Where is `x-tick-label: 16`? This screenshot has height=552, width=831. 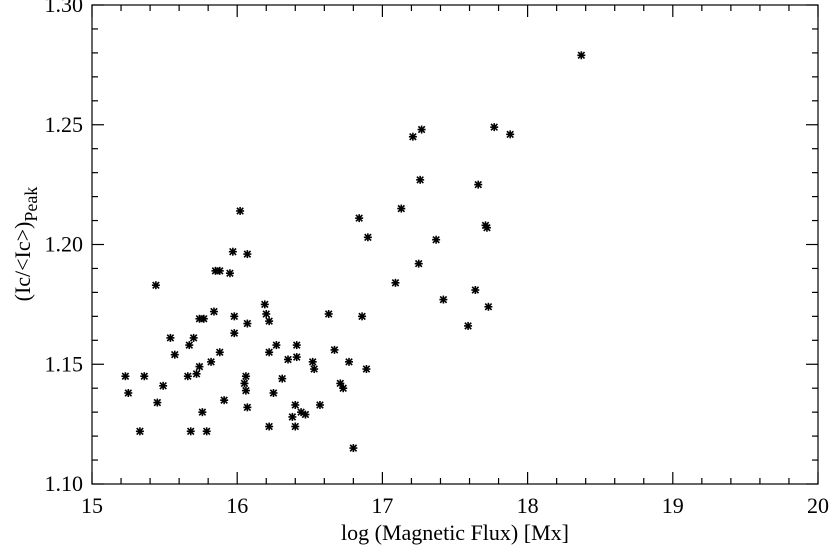 x-tick-label: 16 is located at coordinates (237, 505).